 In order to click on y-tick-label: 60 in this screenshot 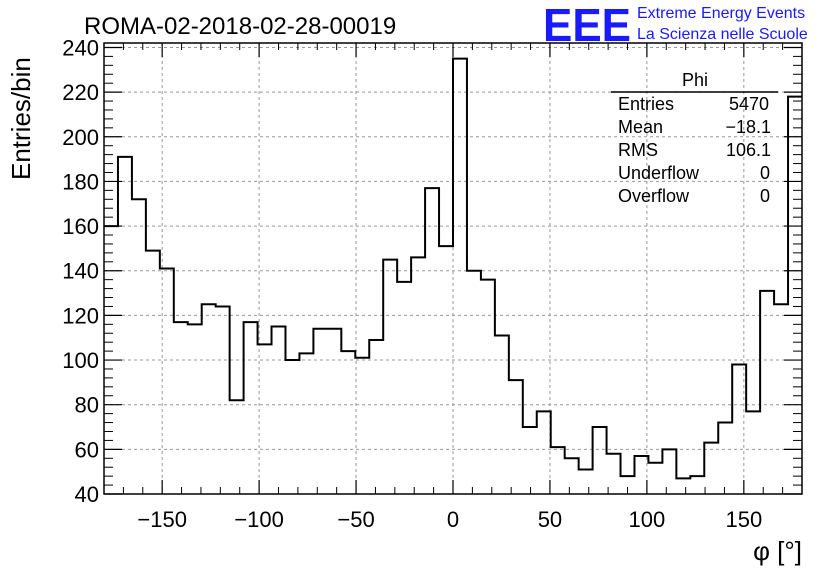, I will do `click(87, 449)`.